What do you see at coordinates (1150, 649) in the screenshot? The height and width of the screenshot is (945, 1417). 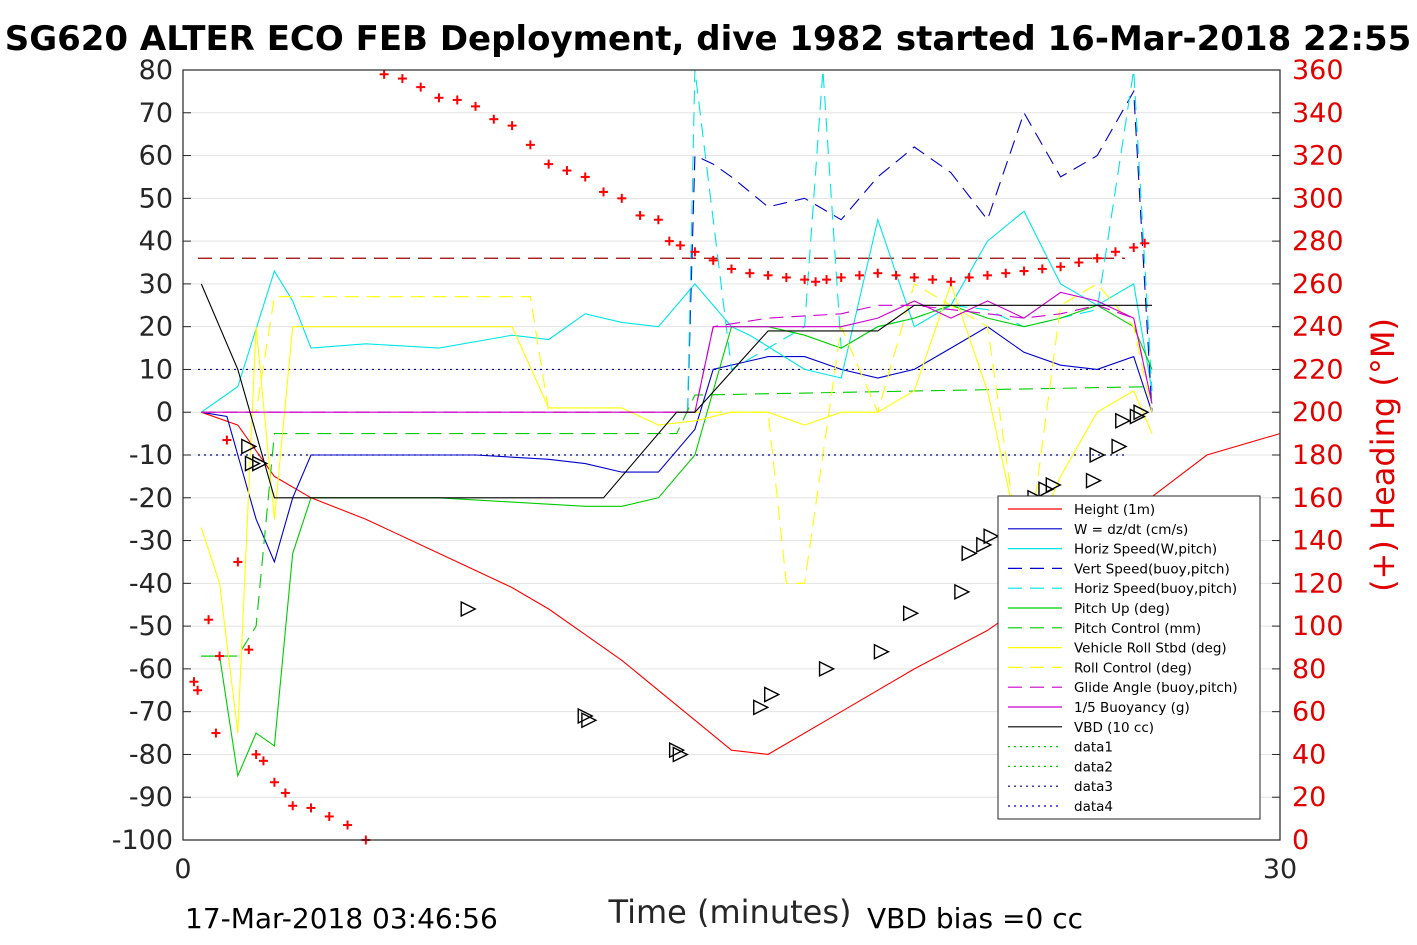 I see `legend-label: Vehicle Roll Stbd (deg)` at bounding box center [1150, 649].